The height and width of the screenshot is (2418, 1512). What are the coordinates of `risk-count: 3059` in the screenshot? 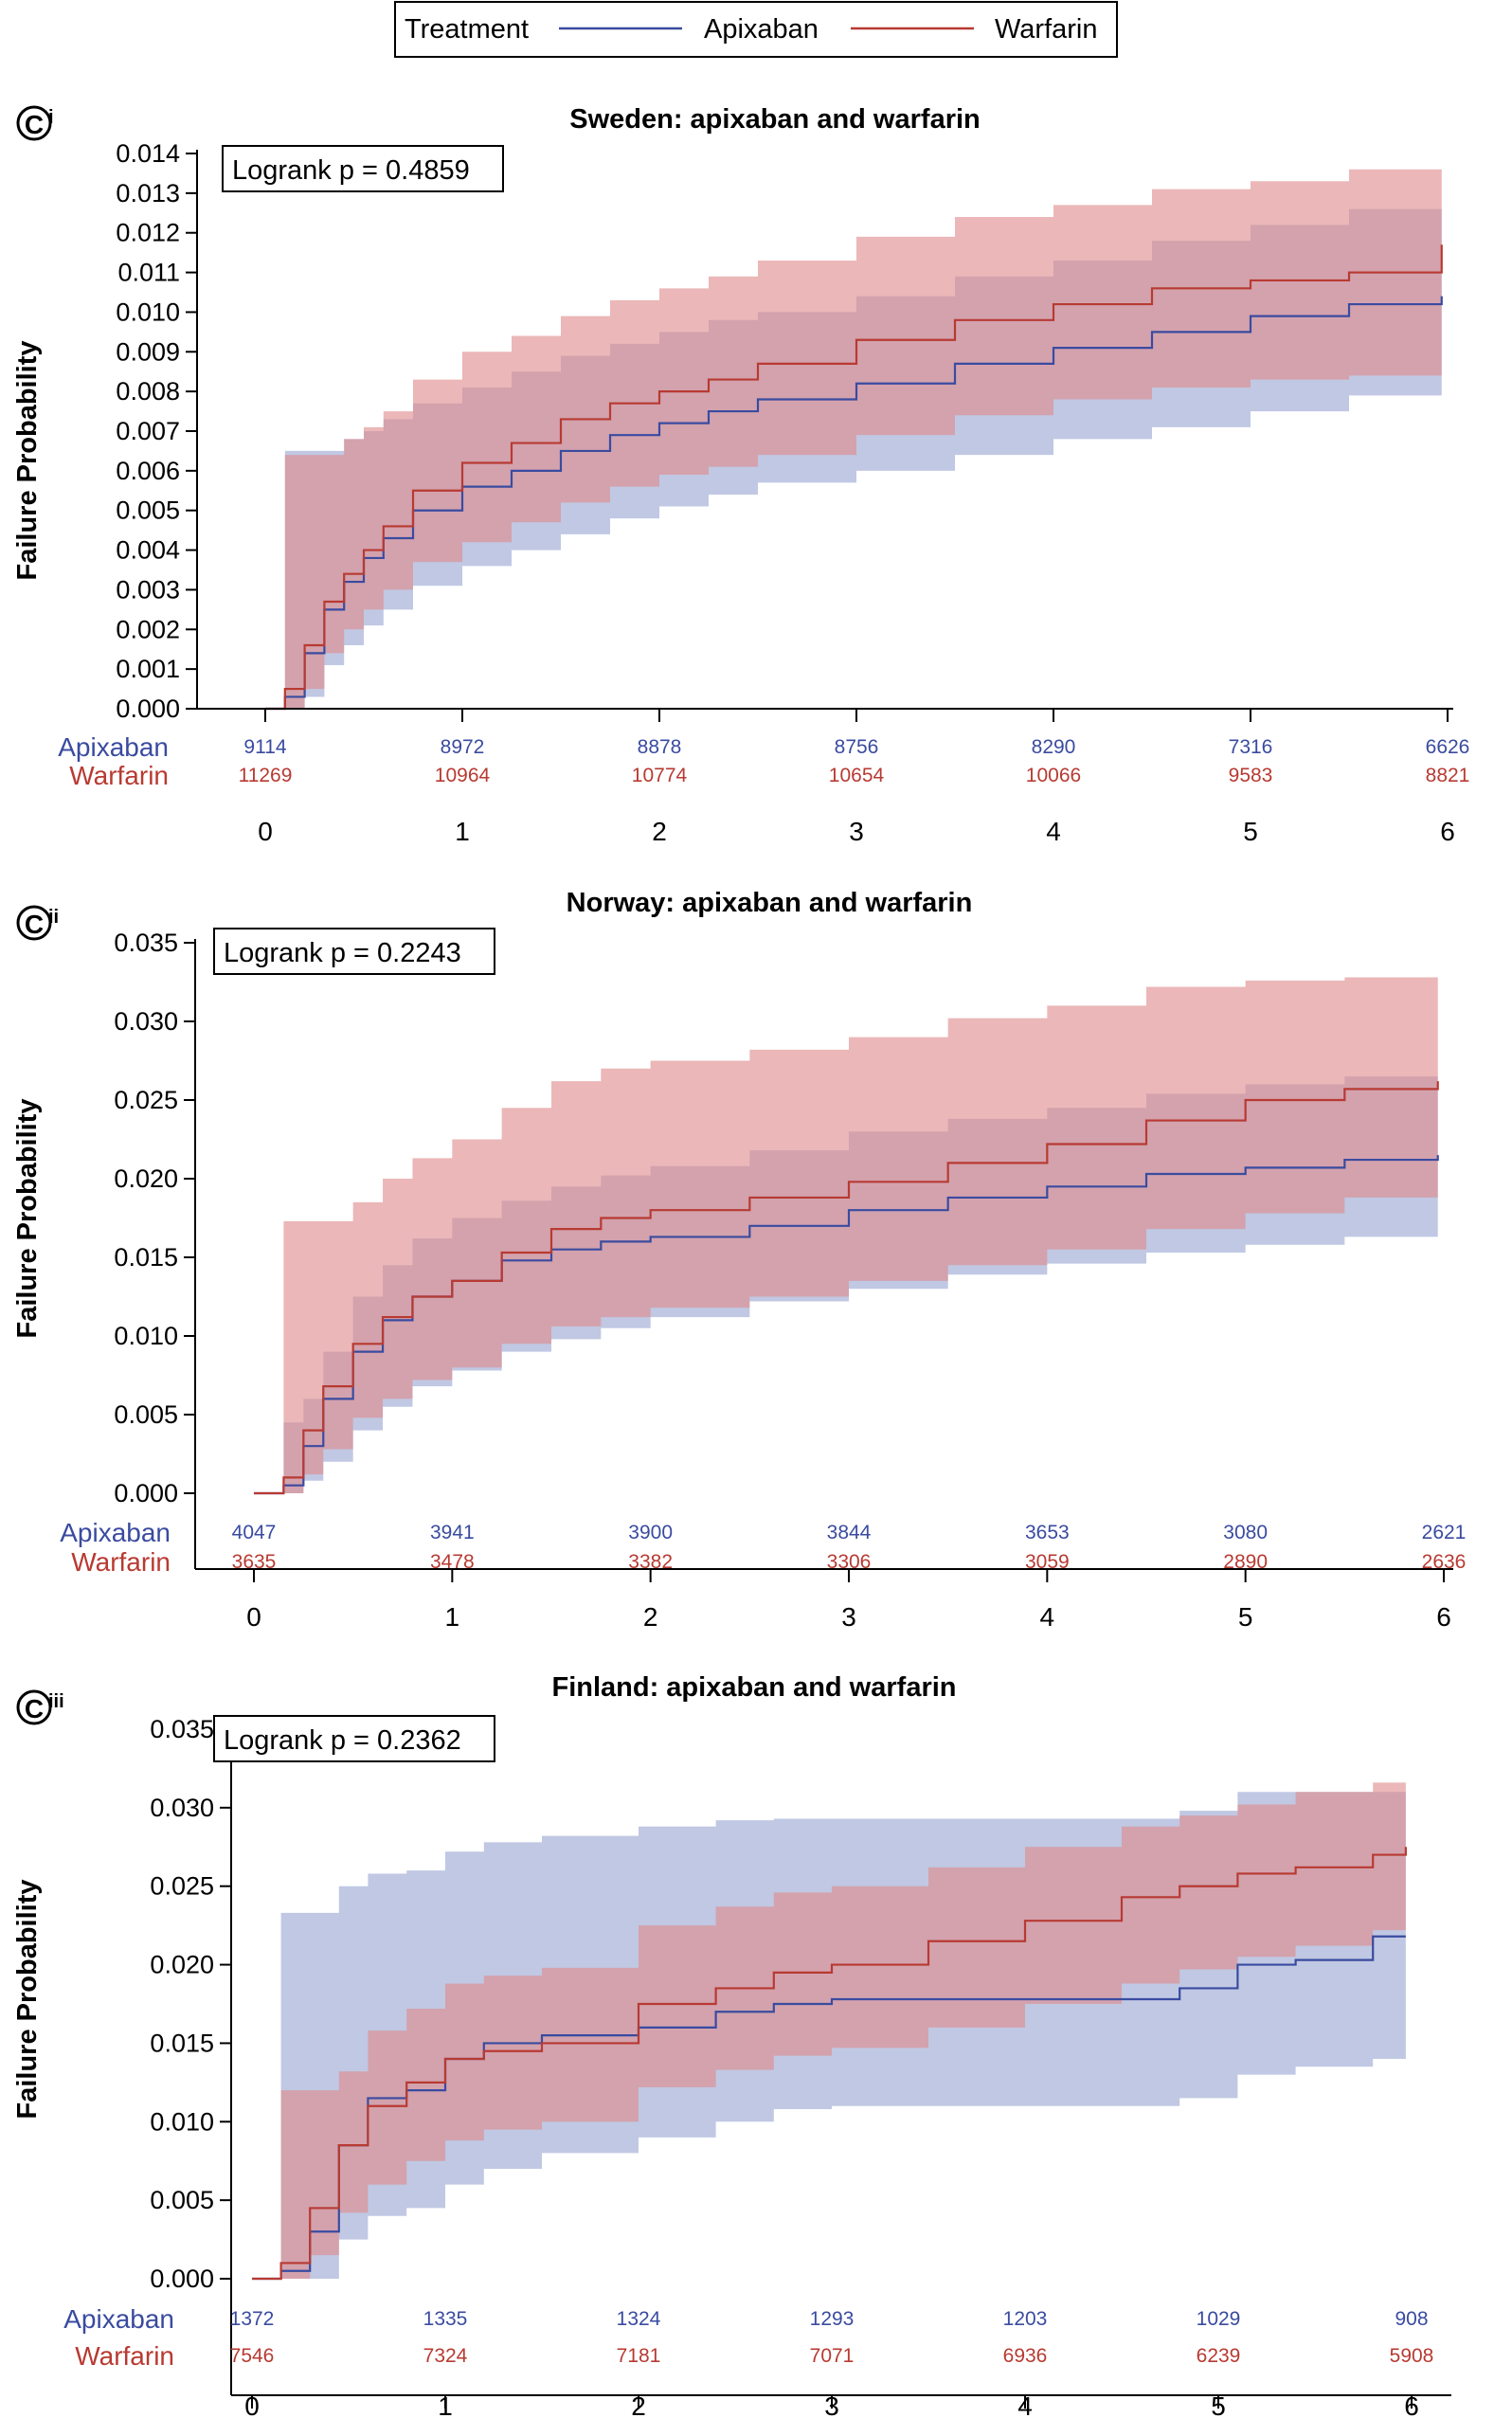 It's located at (1047, 1562).